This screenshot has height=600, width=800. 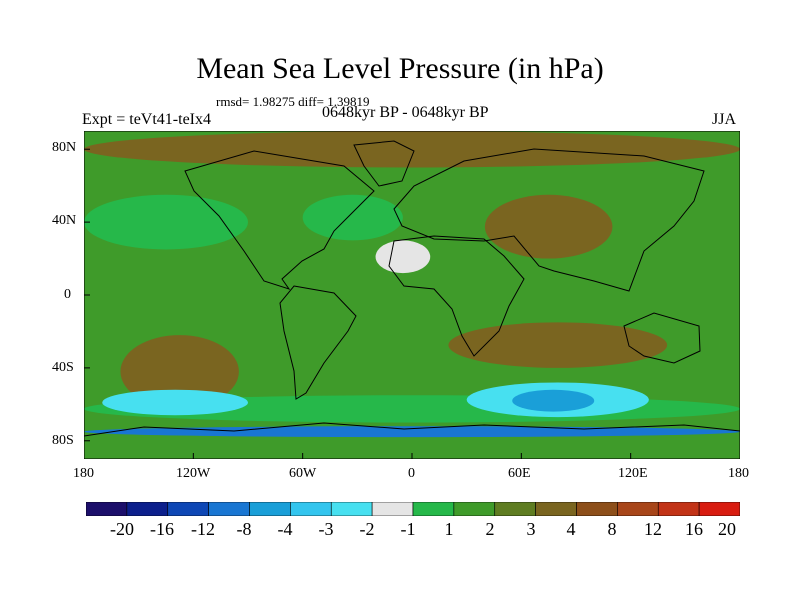 What do you see at coordinates (244, 529) in the screenshot?
I see `colorbar-label: -8` at bounding box center [244, 529].